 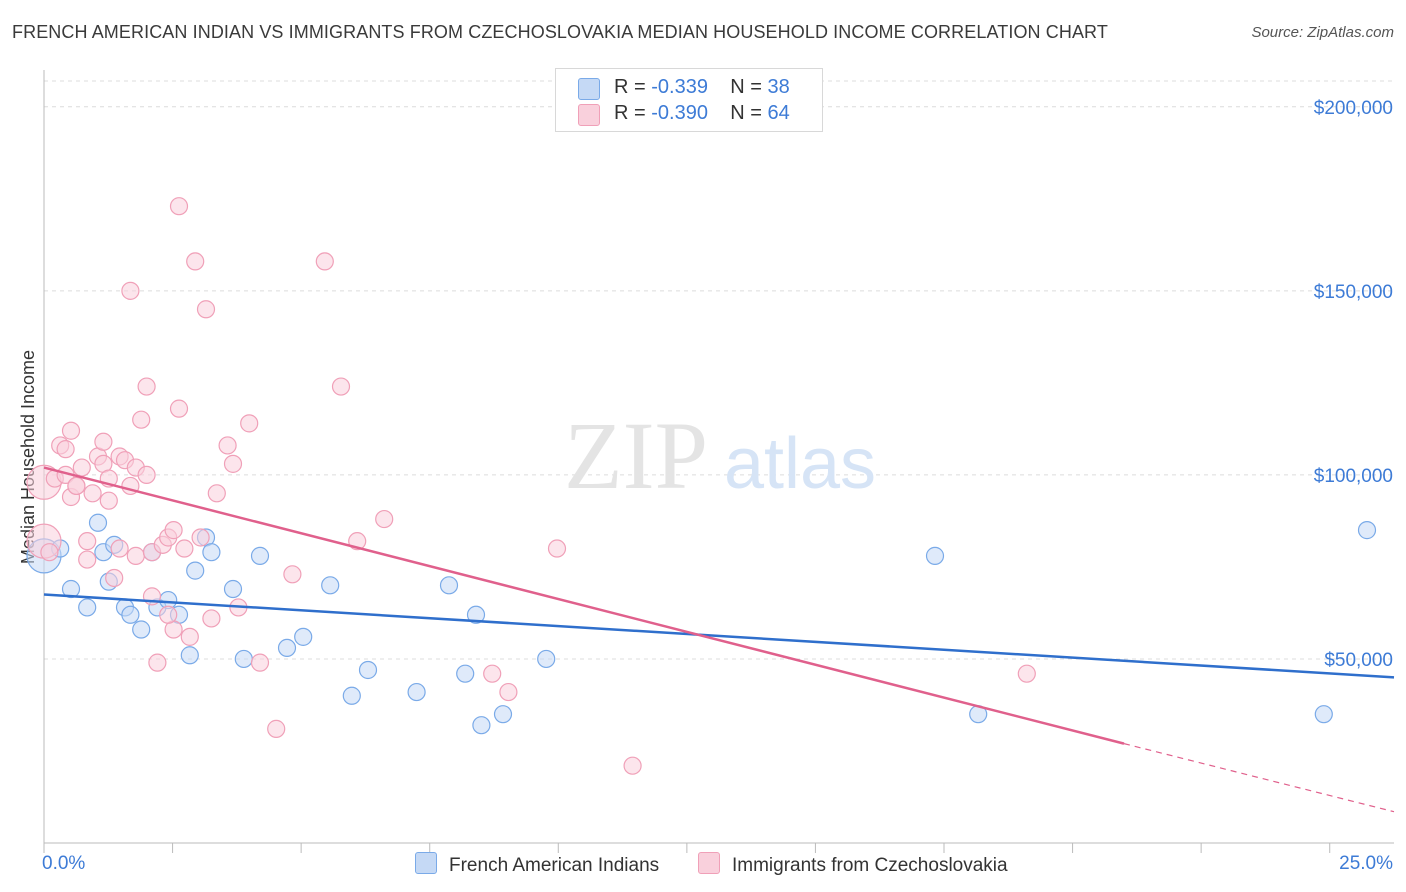 What do you see at coordinates (778, 113) in the screenshot?
I see `legend-n-value: 64` at bounding box center [778, 113].